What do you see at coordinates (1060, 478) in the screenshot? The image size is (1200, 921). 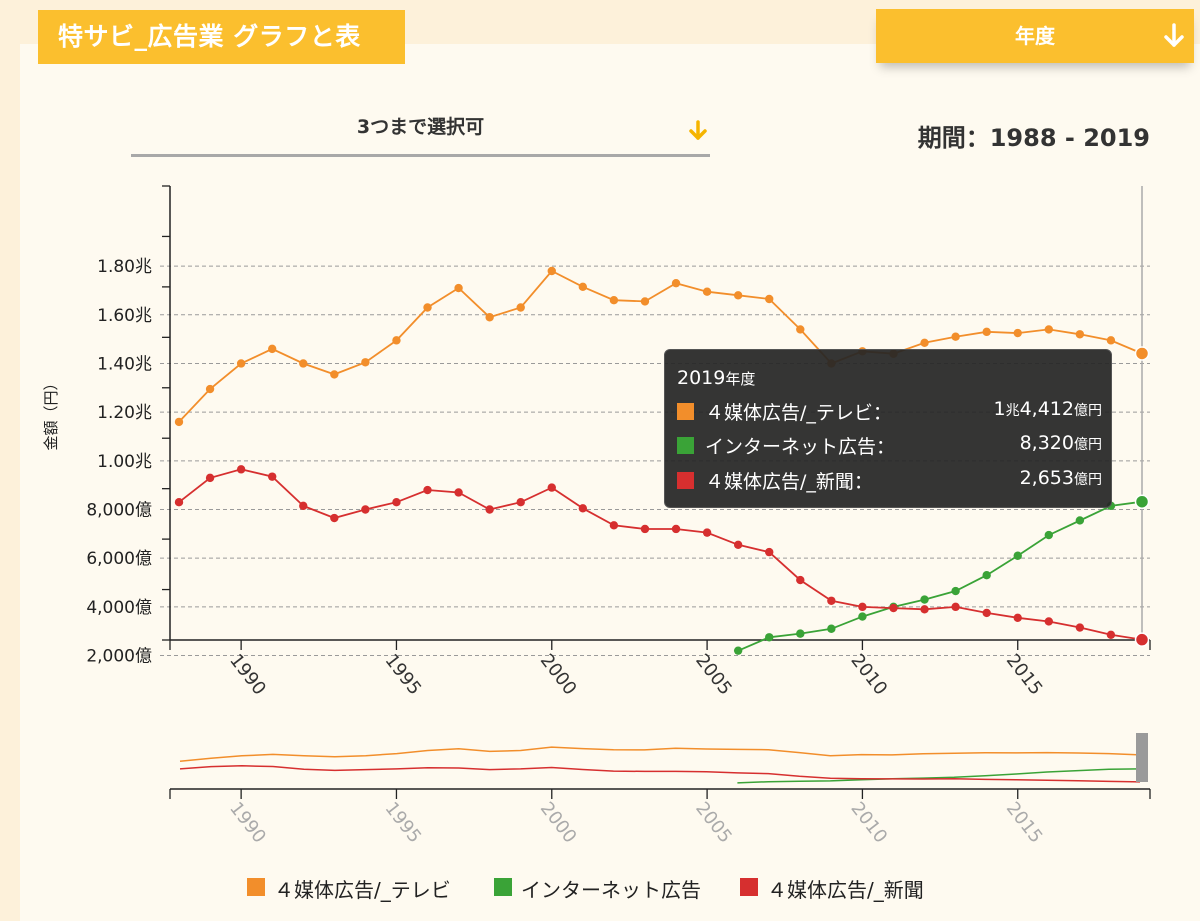 I see `tooltip-series-value: 2,653億円` at bounding box center [1060, 478].